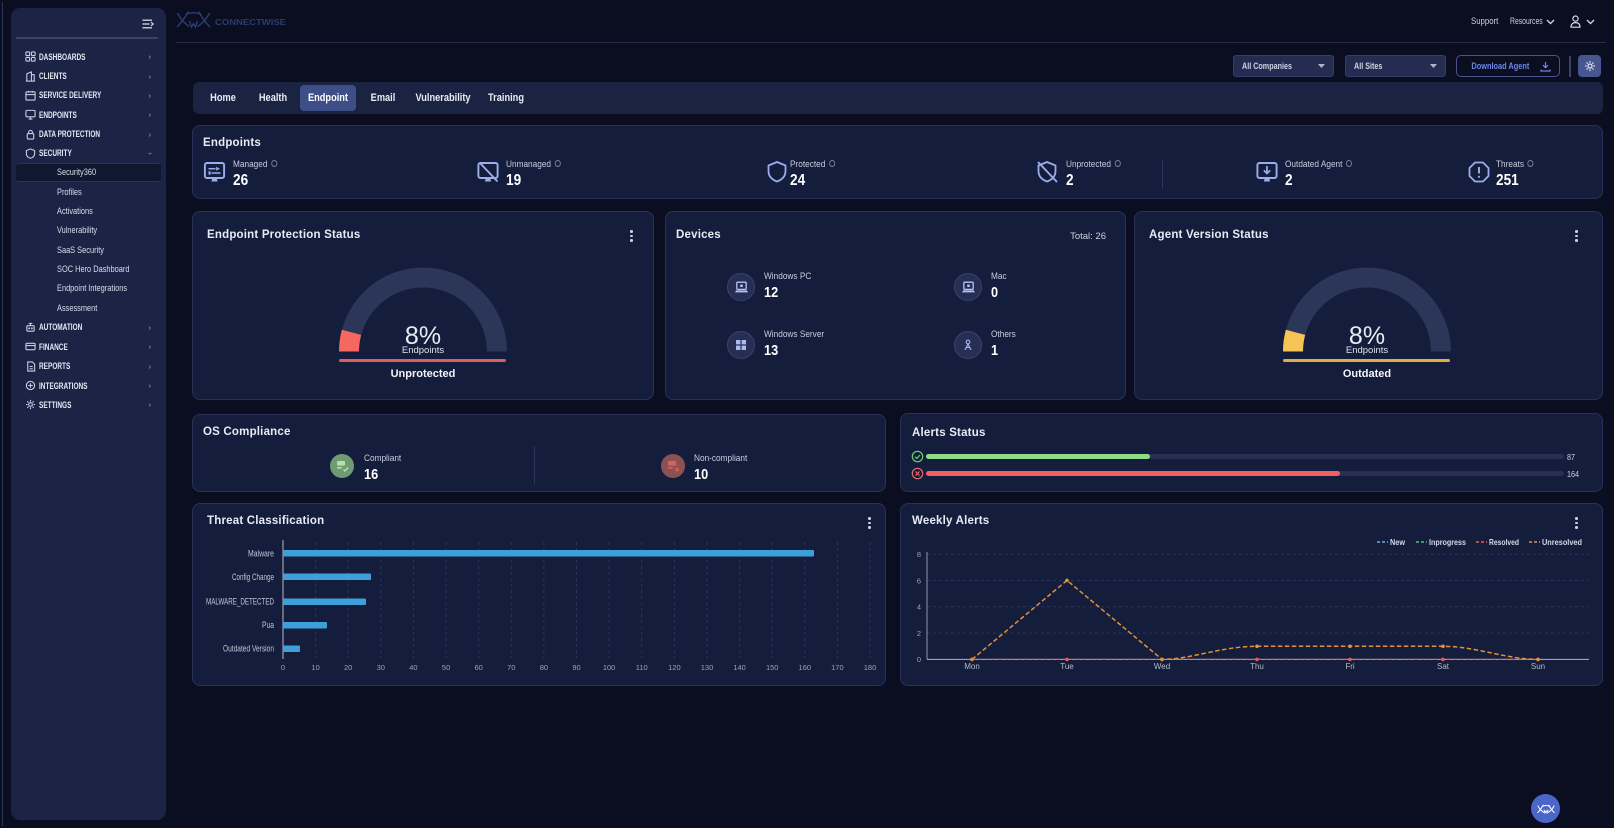 Image resolution: width=1614 pixels, height=828 pixels. I want to click on svg-text: New, so click(1397, 542).